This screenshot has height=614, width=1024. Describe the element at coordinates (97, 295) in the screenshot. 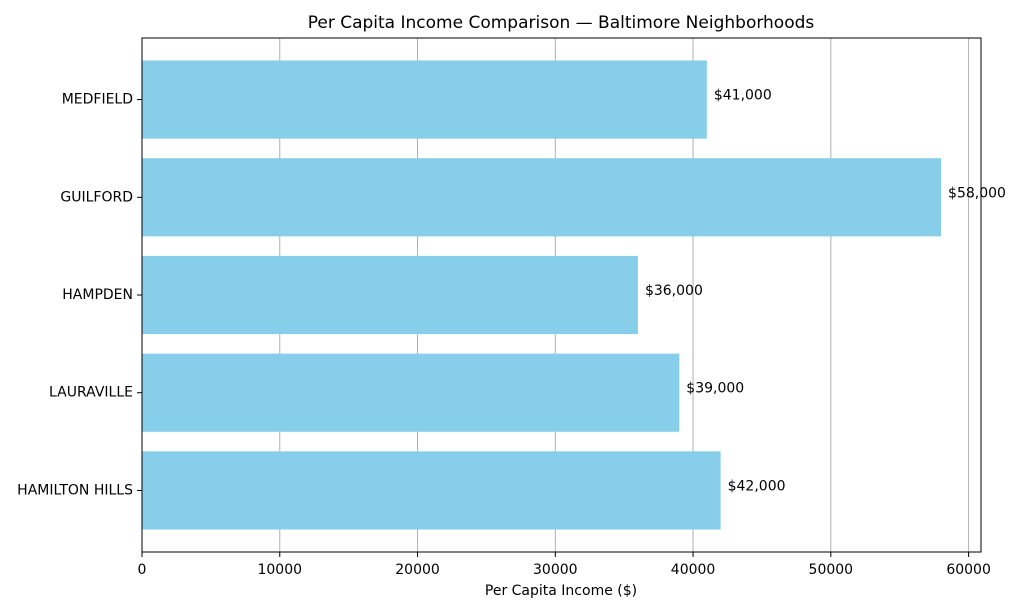

I see `y-tick-label: HAMPDEN` at that location.